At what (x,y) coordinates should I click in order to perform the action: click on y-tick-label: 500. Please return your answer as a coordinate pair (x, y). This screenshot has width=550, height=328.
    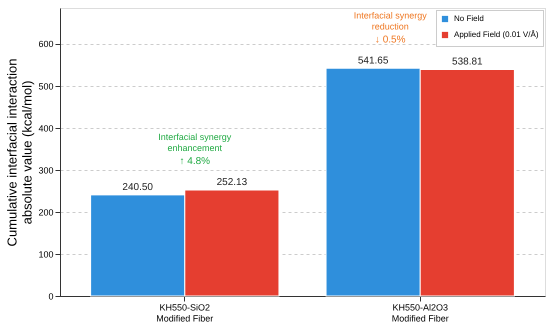
    Looking at the image, I should click on (46, 86).